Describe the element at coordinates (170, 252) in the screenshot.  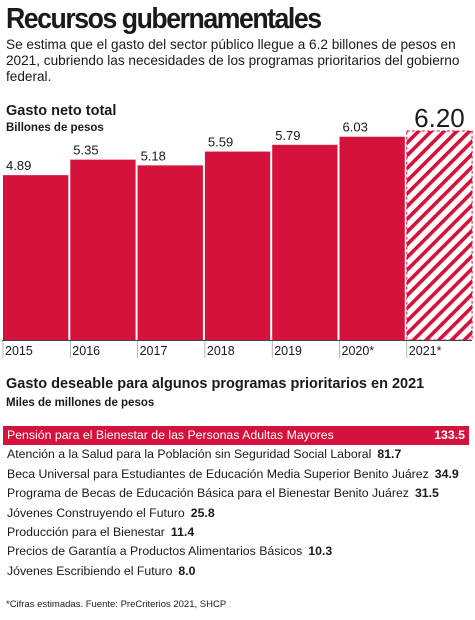
I see `bar-2017` at that location.